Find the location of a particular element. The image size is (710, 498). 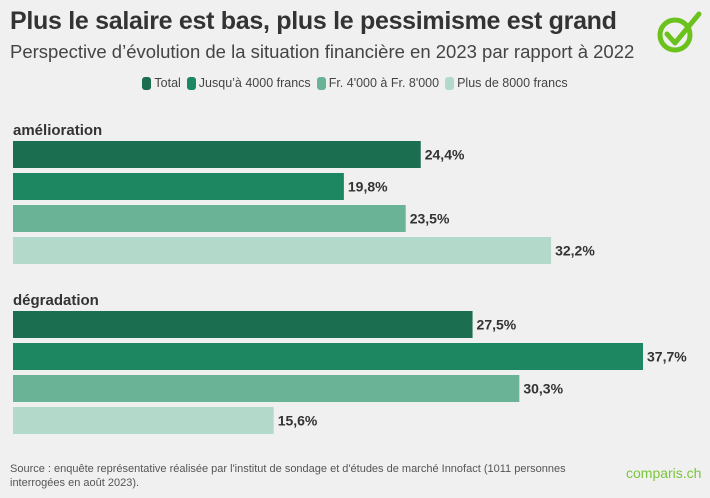

legend-label: Total is located at coordinates (167, 83).